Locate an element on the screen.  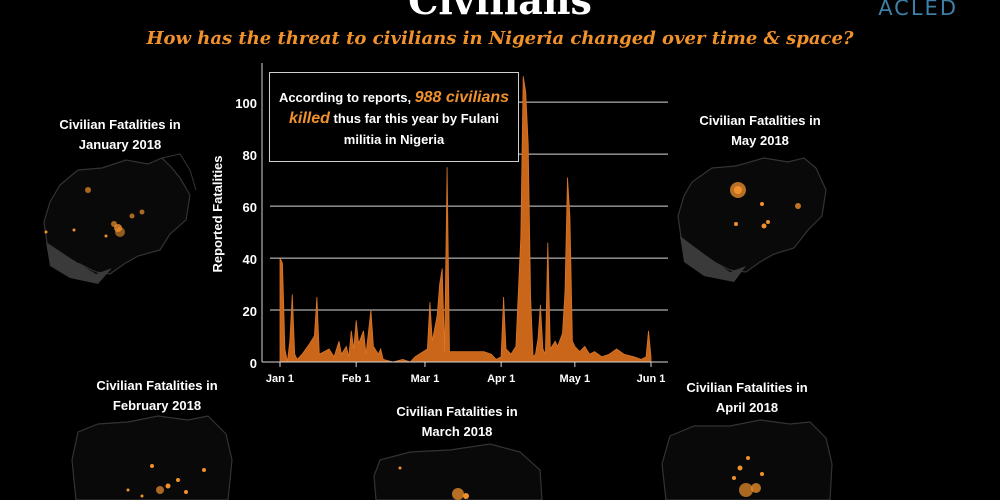
x-tick-label: Jan 1 is located at coordinates (280, 379).